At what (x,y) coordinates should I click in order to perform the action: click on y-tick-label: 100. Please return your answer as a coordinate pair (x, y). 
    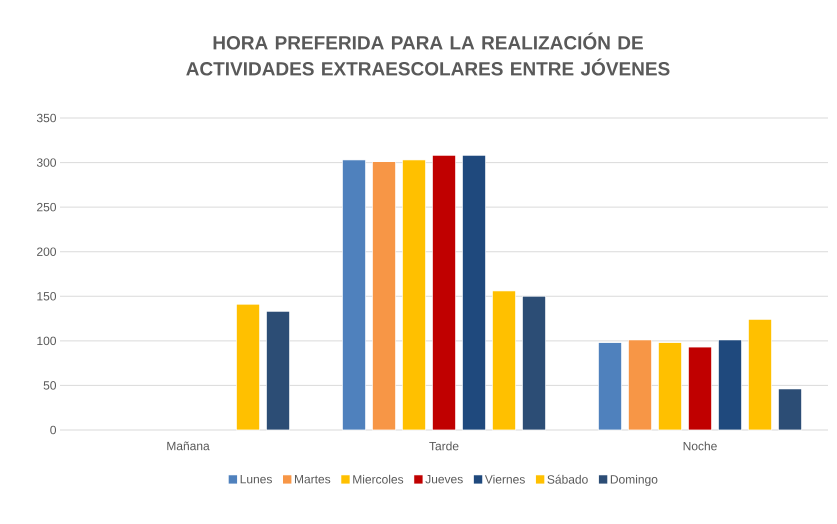
    Looking at the image, I should click on (46, 341).